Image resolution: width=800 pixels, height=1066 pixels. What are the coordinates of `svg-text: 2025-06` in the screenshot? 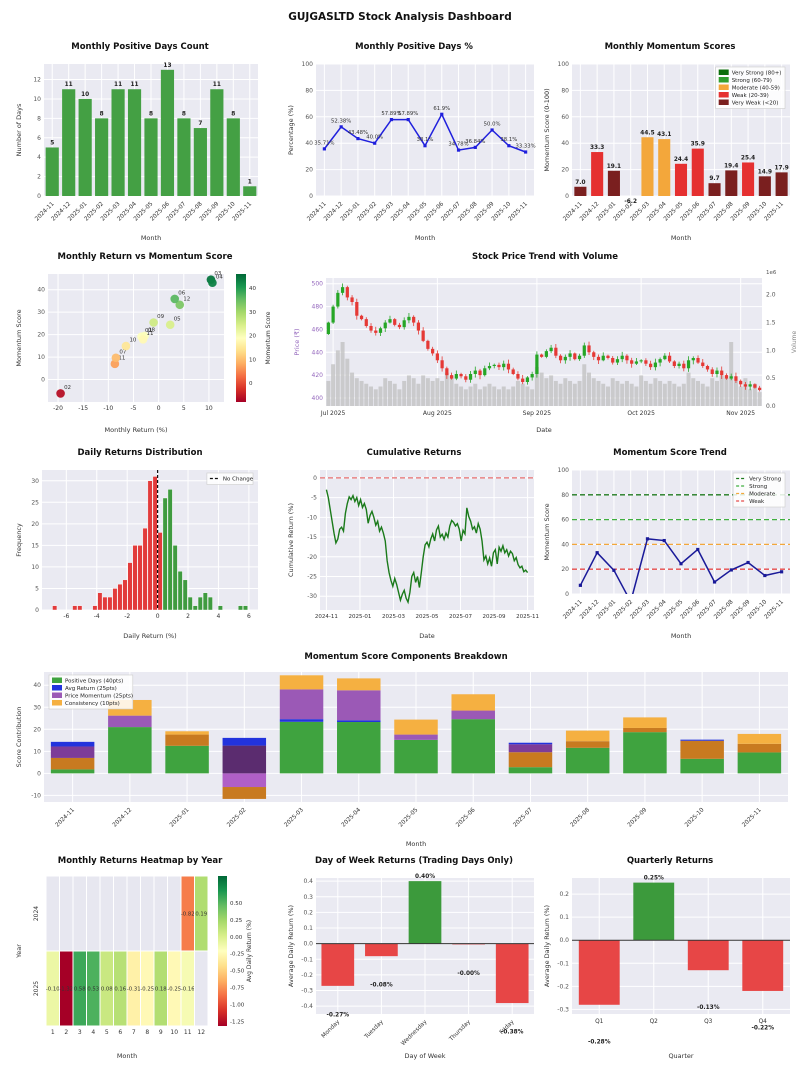 It's located at (466, 818).